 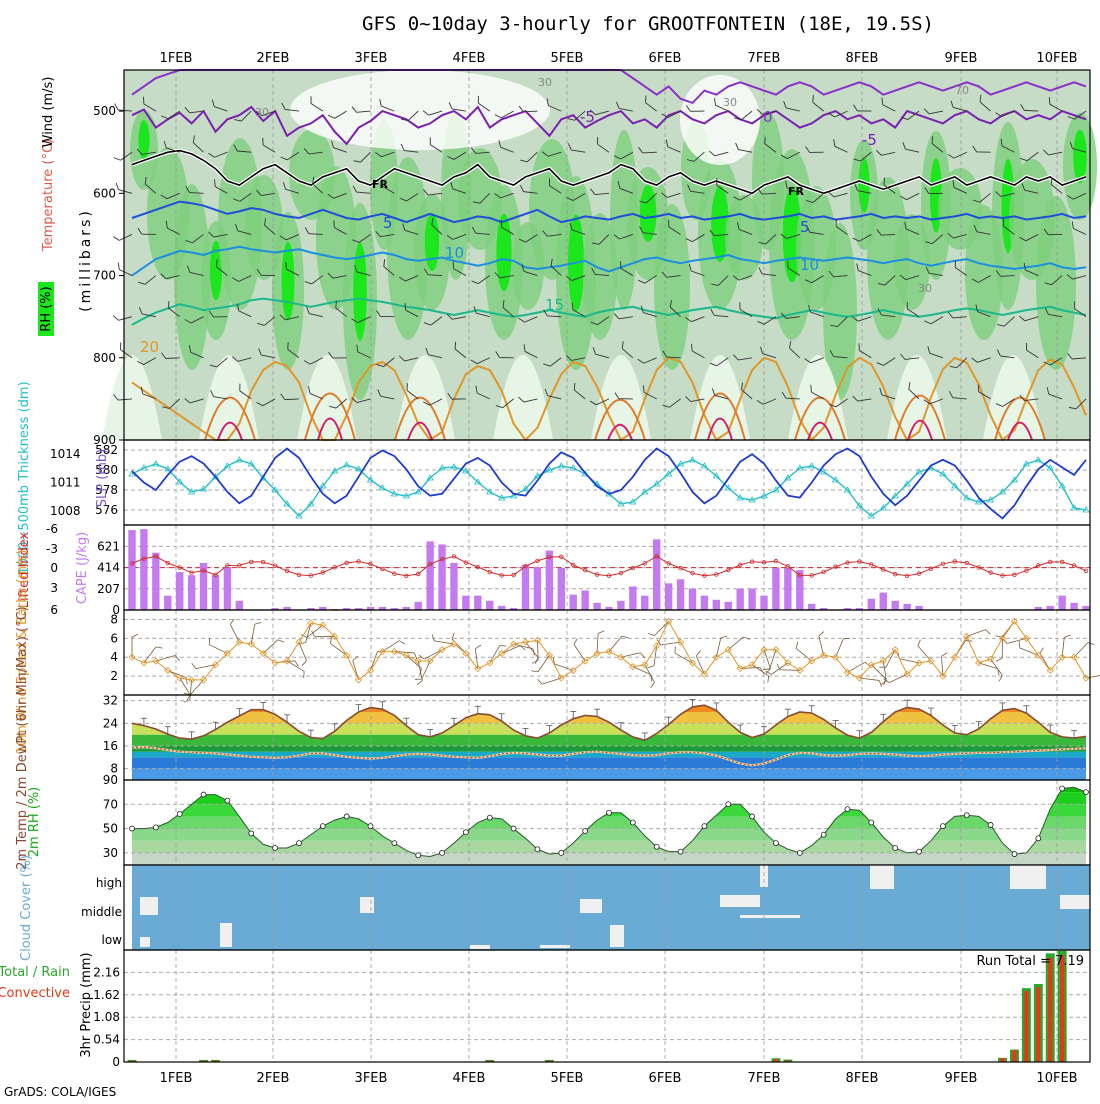 What do you see at coordinates (65, 454) in the screenshot?
I see `slp-tick-label: 1014` at bounding box center [65, 454].